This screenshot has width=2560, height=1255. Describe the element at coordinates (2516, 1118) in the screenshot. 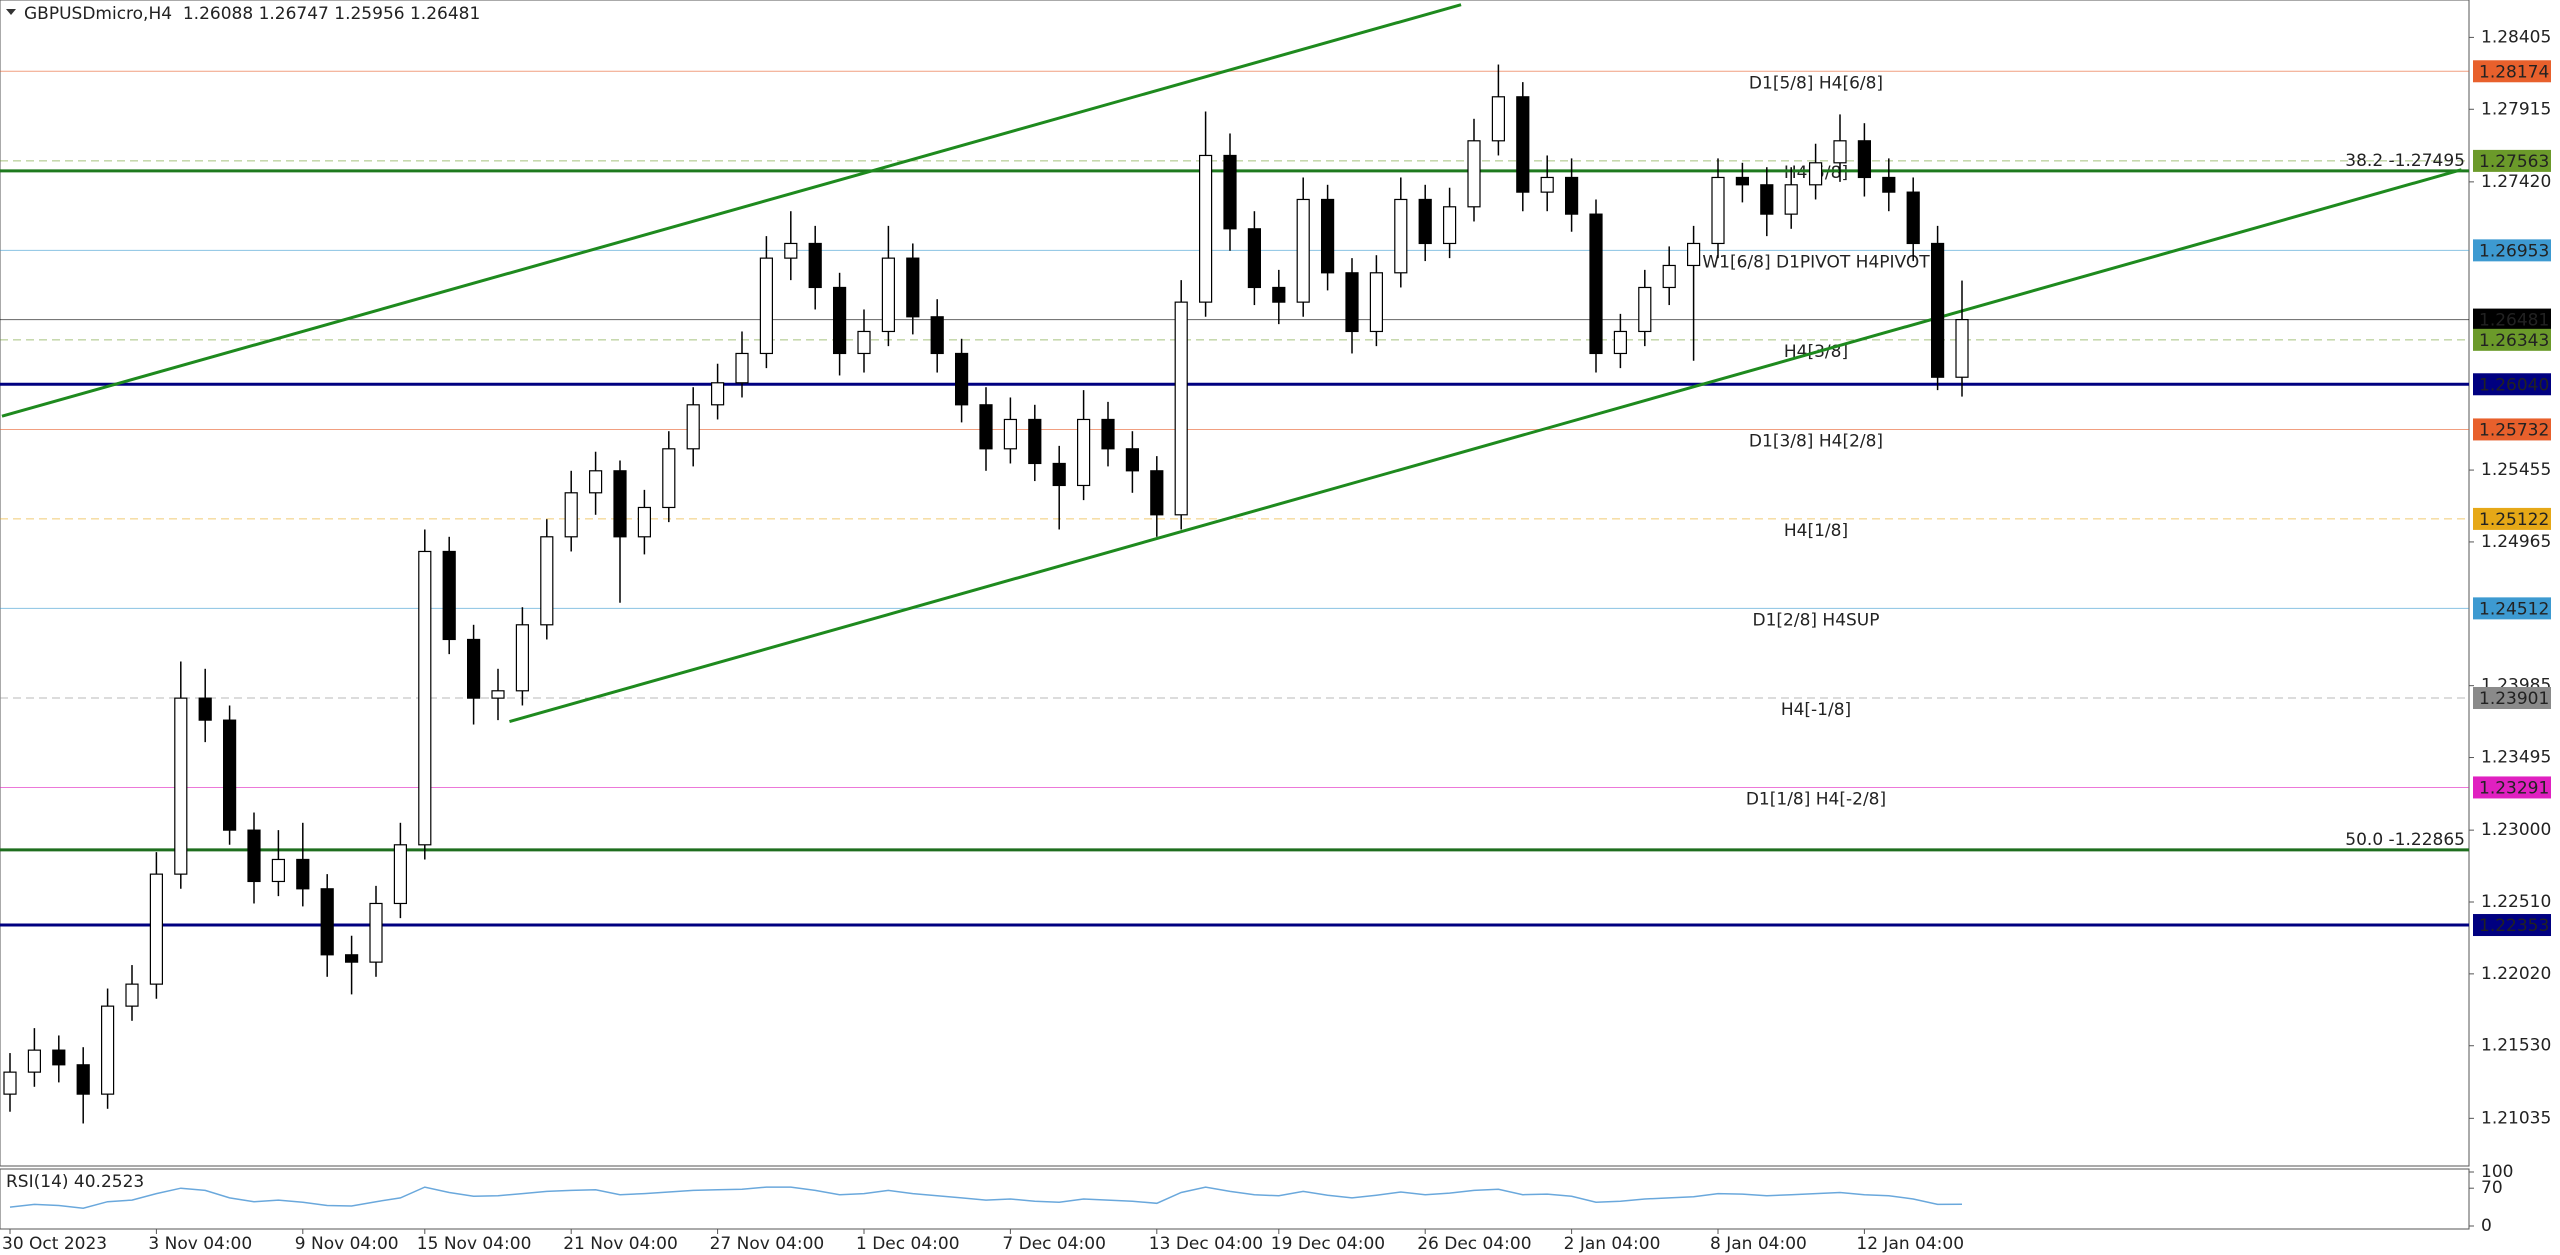

I see `y-tick-label: 1.21035` at that location.